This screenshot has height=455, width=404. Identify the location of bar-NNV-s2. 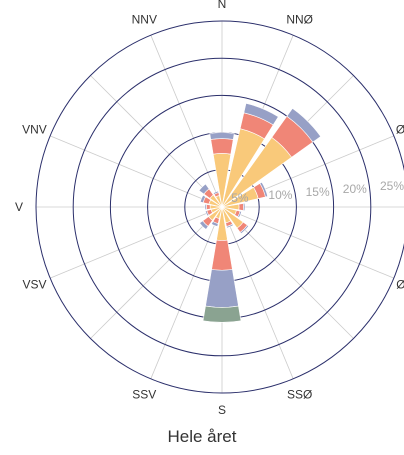
(216, 192).